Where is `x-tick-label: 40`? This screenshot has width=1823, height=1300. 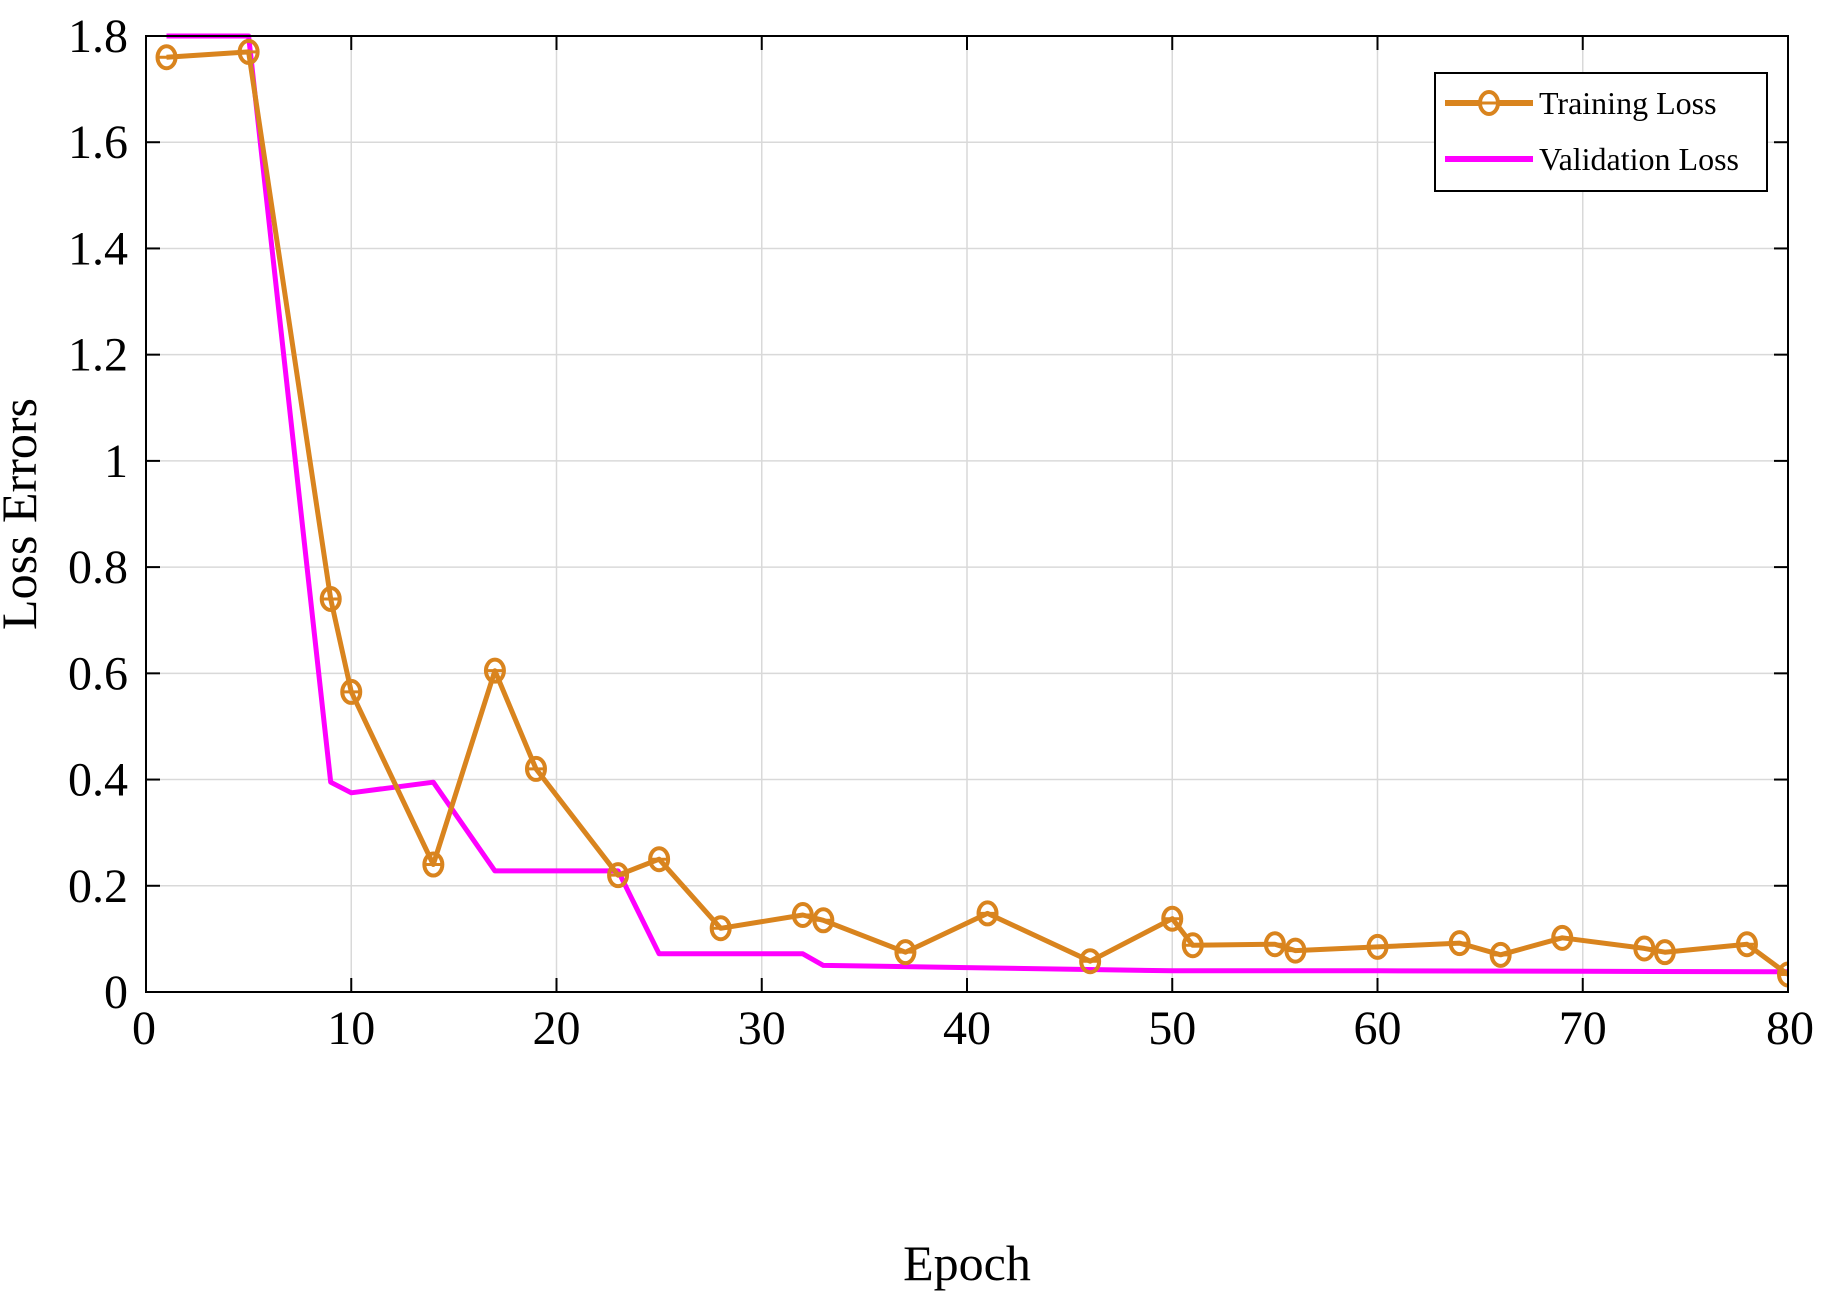 x-tick-label: 40 is located at coordinates (967, 1028).